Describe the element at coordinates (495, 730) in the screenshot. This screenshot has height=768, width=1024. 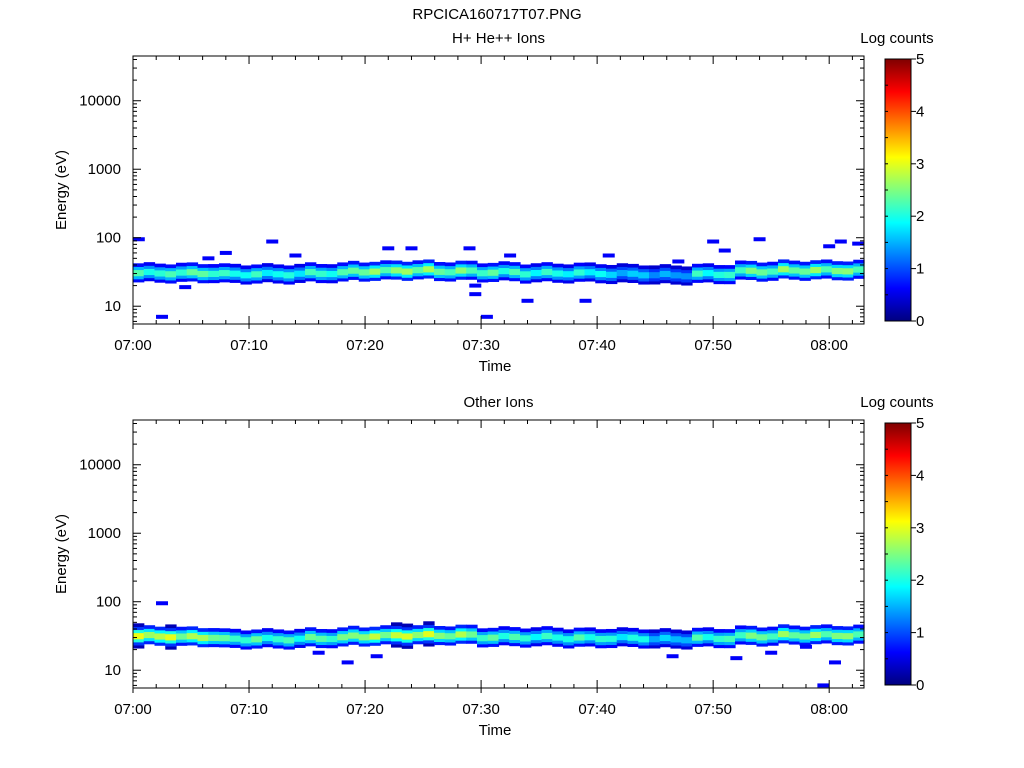
I see `x-axis-label: Time` at that location.